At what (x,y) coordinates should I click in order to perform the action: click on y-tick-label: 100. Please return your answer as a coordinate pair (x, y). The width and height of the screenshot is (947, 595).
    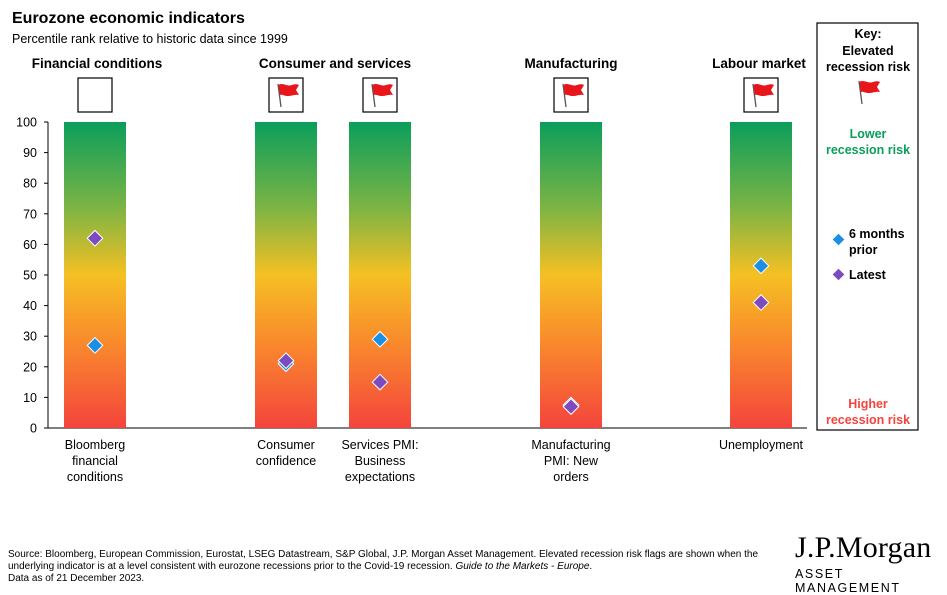
    Looking at the image, I should click on (26, 123).